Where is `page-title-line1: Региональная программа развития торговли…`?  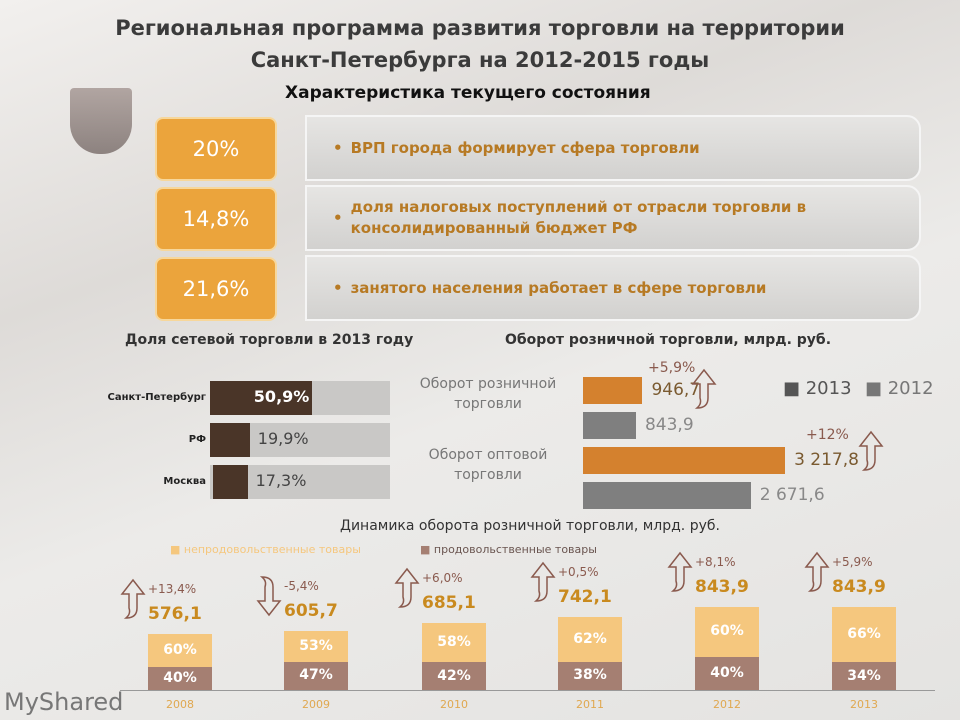 page-title-line1: Региональная программа развития торговли… is located at coordinates (480, 28).